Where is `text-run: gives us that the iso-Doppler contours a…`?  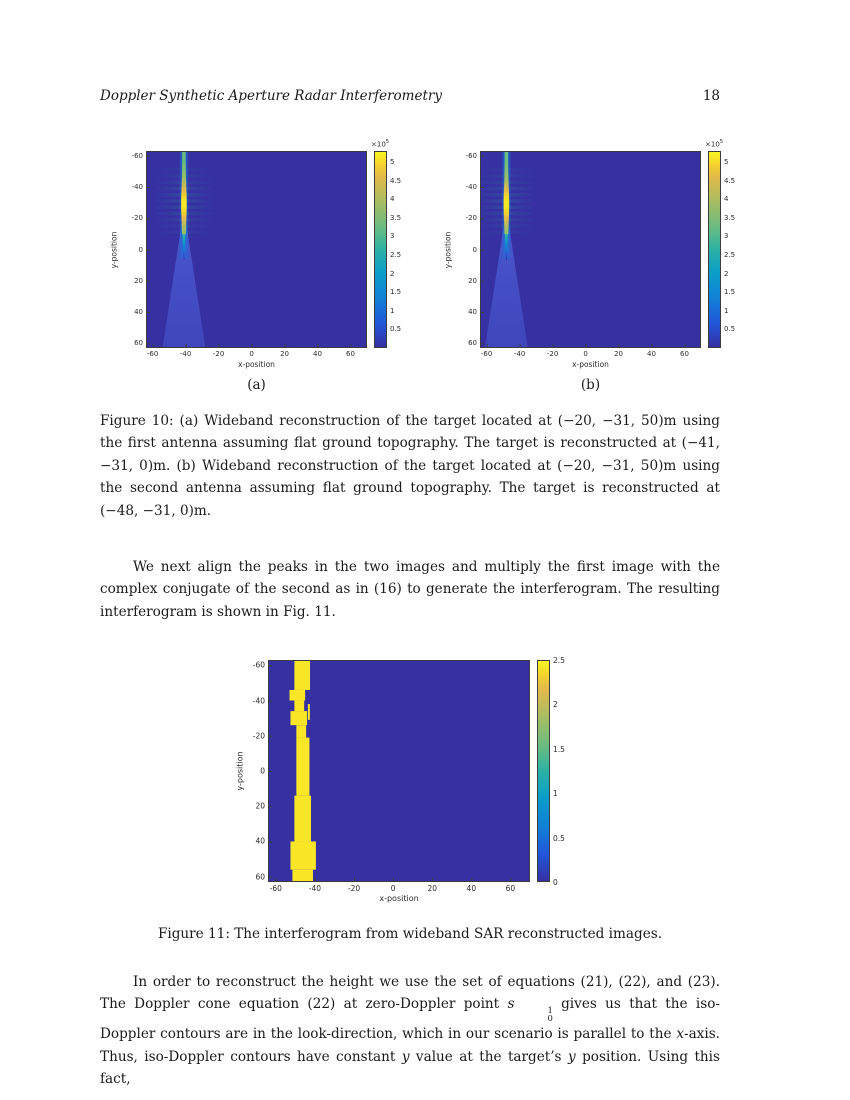 text-run: gives us that the iso-Doppler contours a… is located at coordinates (410, 1019).